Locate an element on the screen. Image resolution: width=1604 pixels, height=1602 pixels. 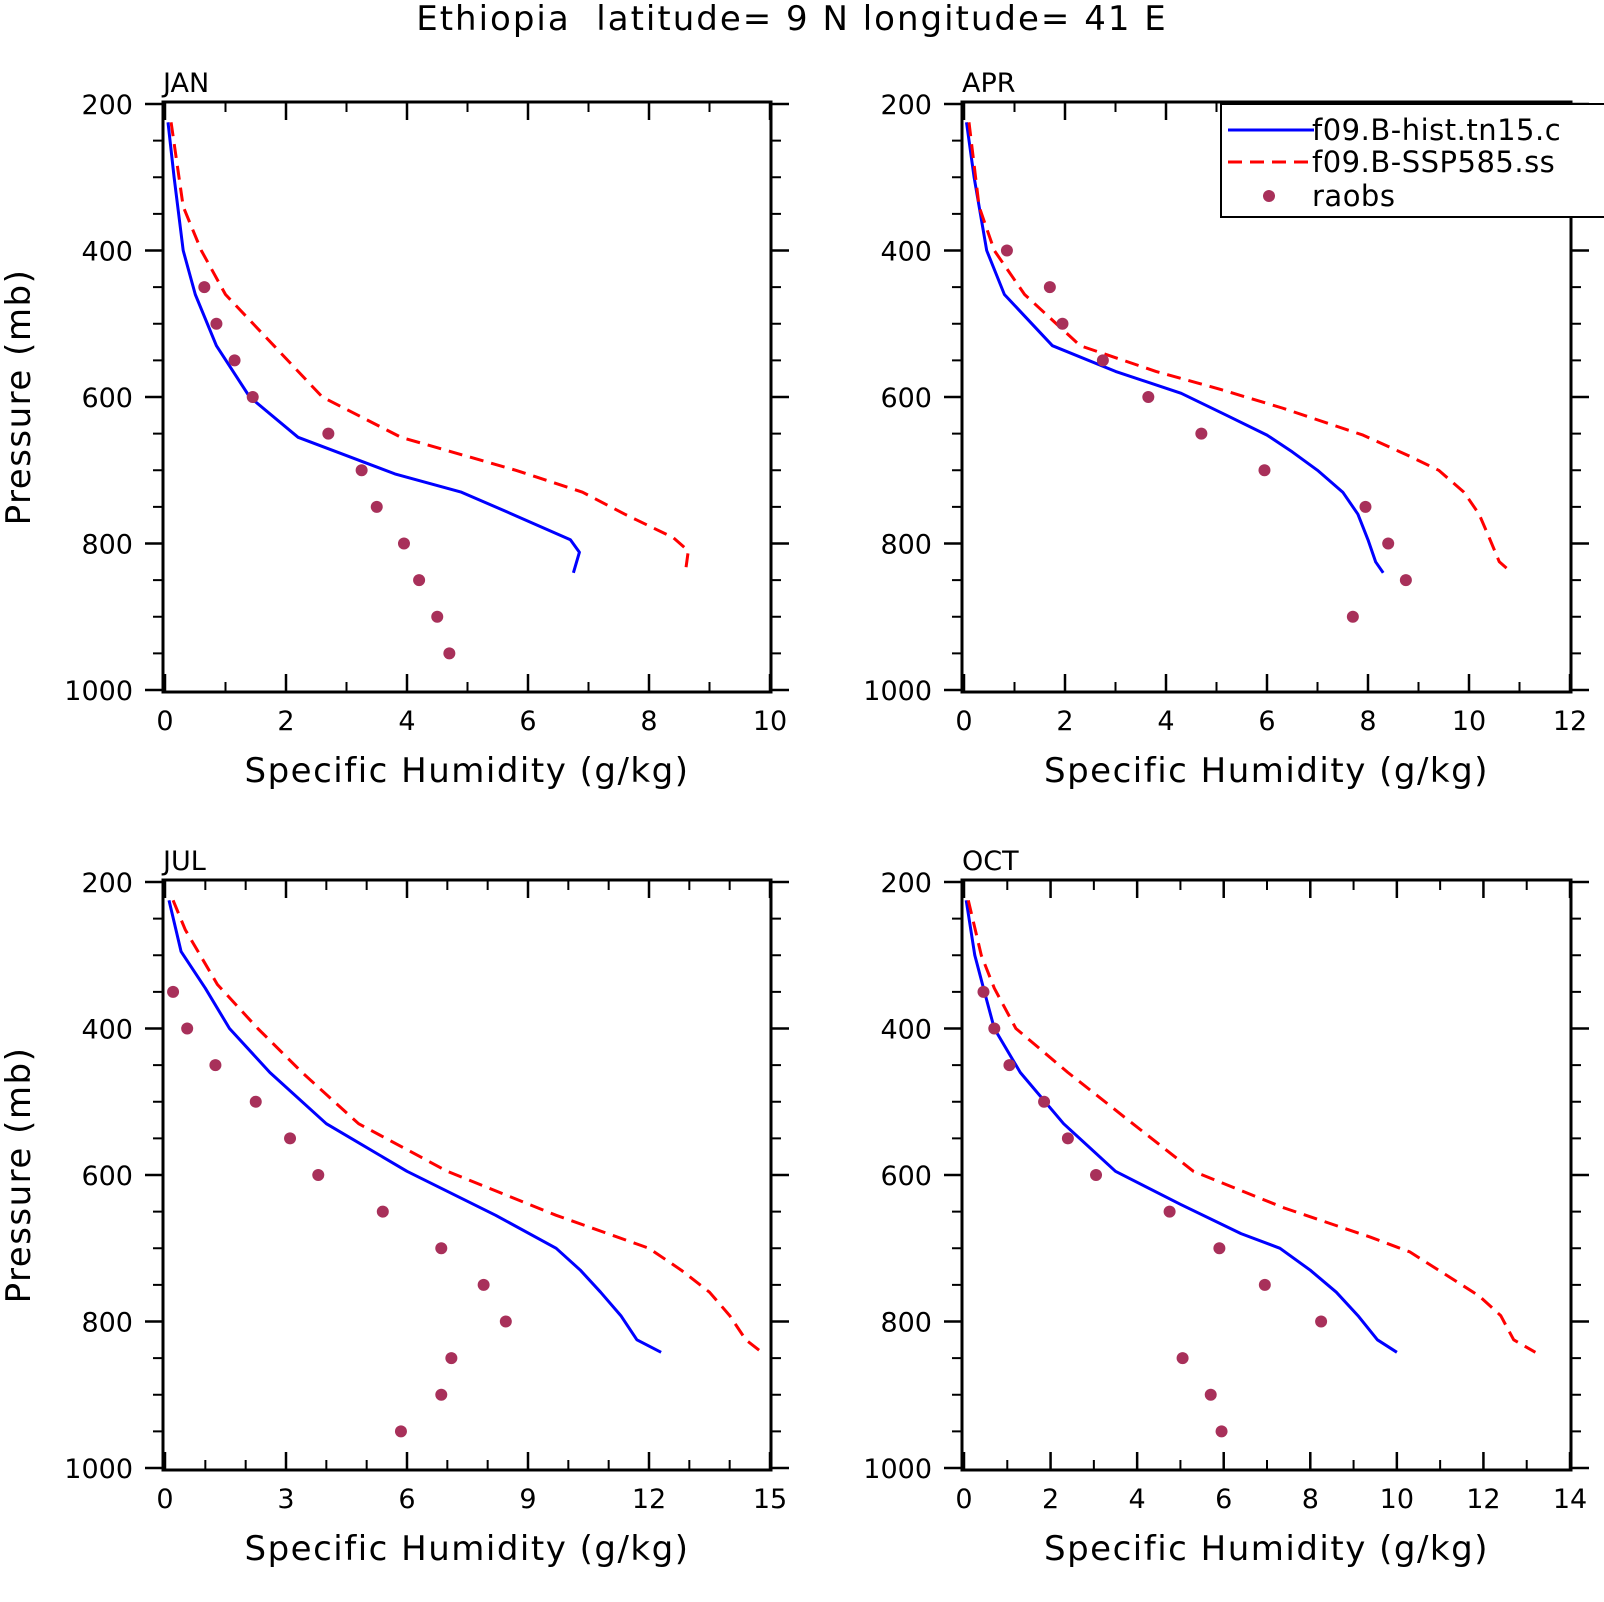
legend-marker is located at coordinates (1269, 196).